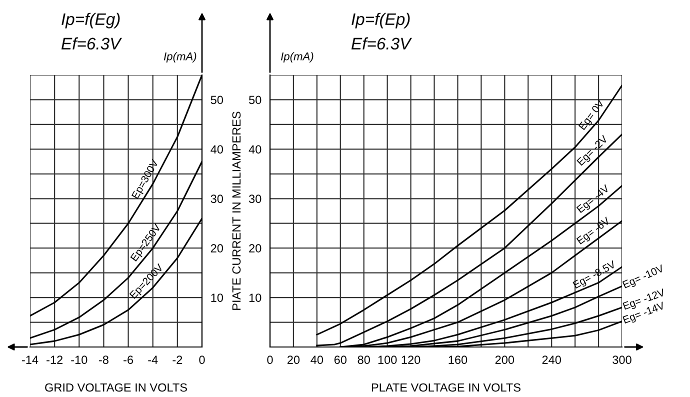  I want to click on x-tick-label: -2, so click(177, 360).